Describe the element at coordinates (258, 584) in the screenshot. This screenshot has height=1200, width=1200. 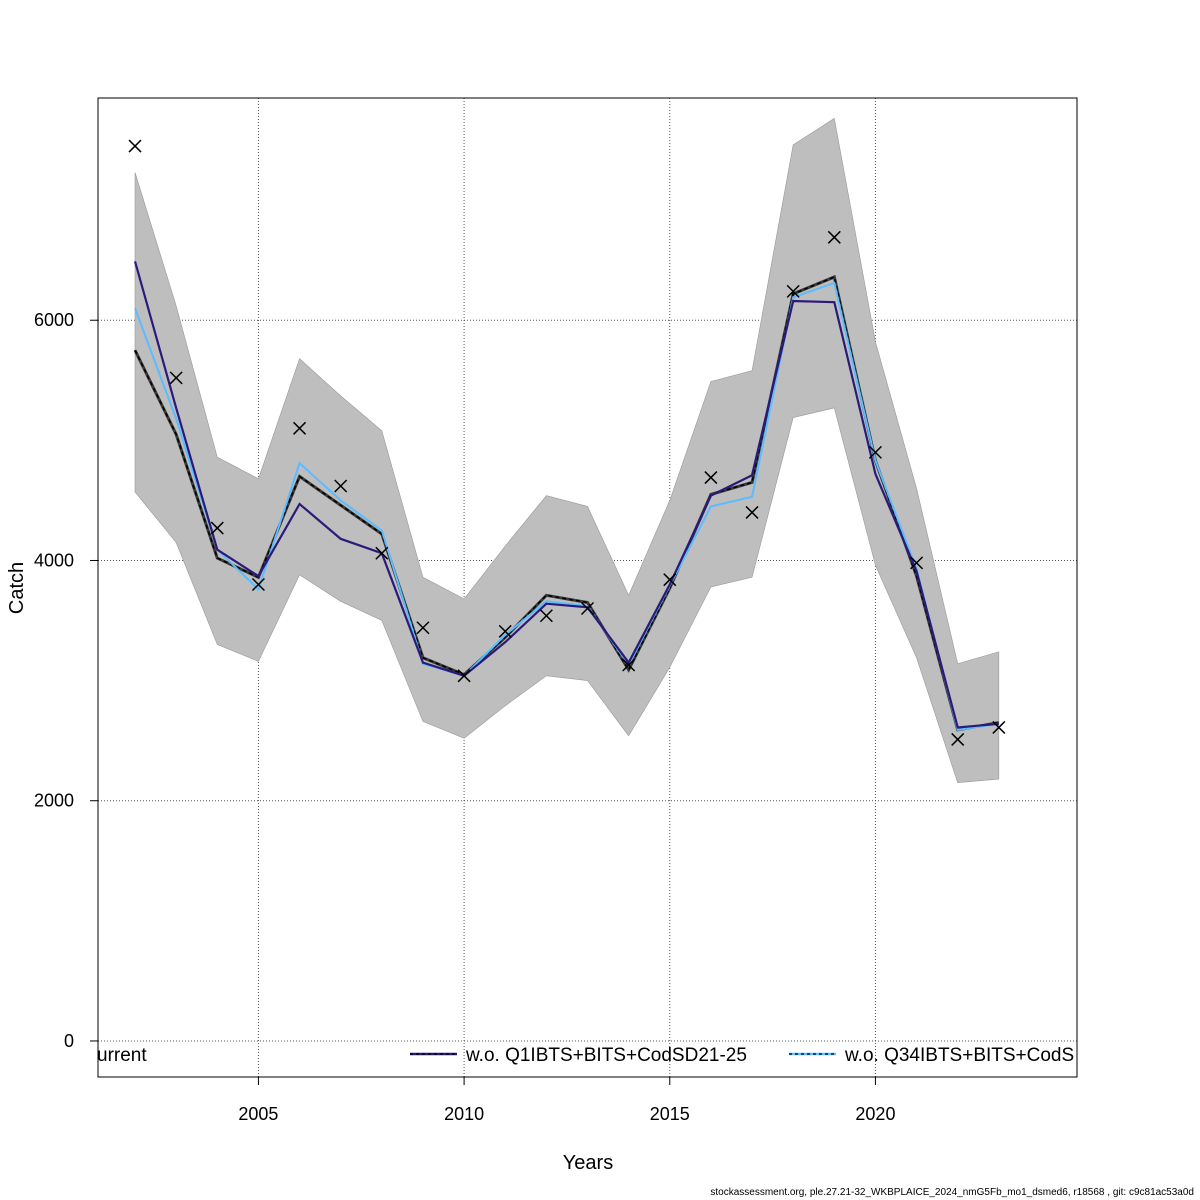
I see `observation-point-2005` at that location.